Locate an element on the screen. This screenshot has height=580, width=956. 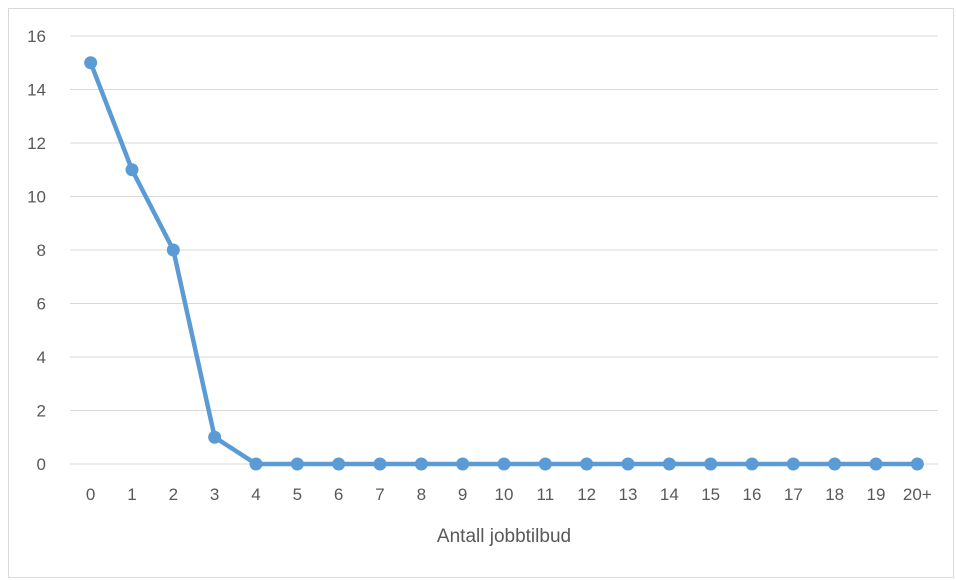
x-tick-label: 7 is located at coordinates (379, 494).